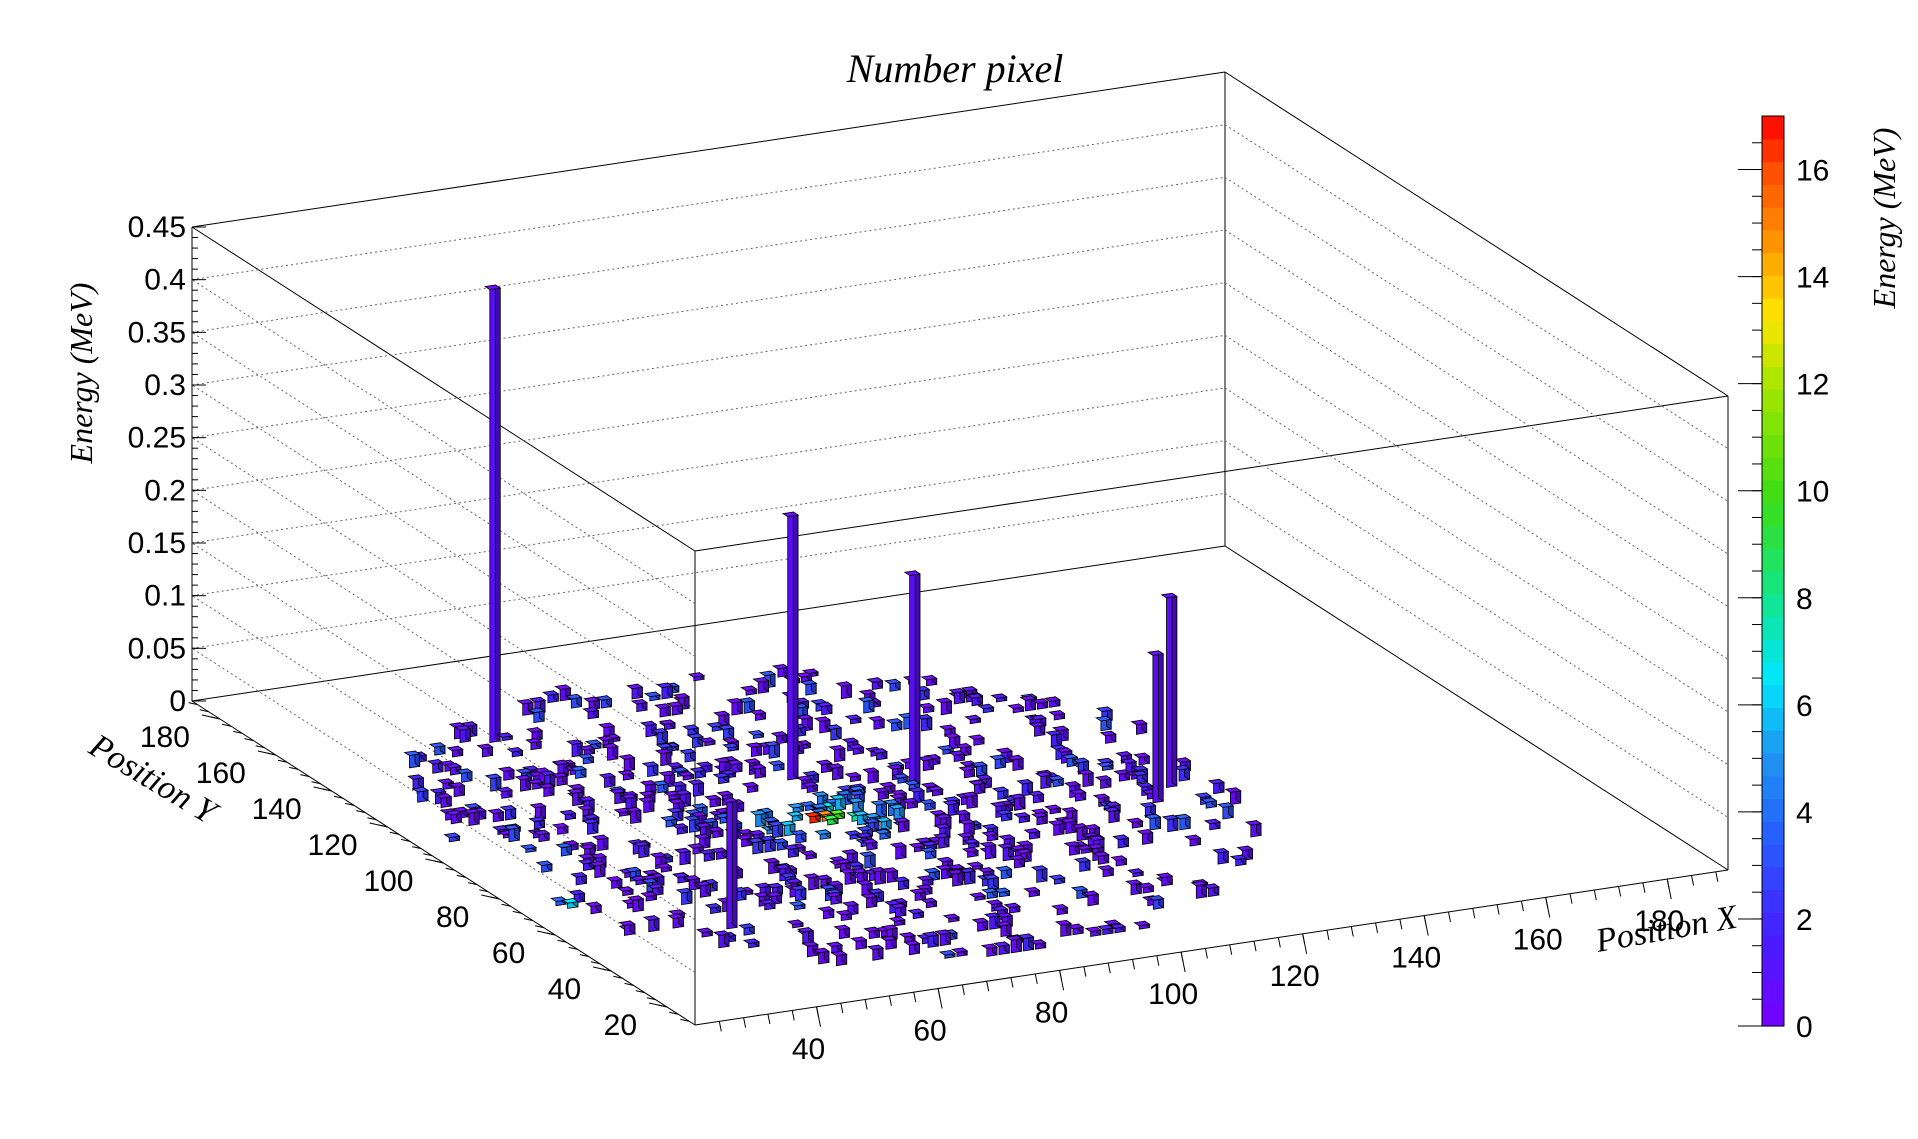 Image resolution: width=1918 pixels, height=1139 pixels. What do you see at coordinates (508, 953) in the screenshot?
I see `y-tick-label: 60` at bounding box center [508, 953].